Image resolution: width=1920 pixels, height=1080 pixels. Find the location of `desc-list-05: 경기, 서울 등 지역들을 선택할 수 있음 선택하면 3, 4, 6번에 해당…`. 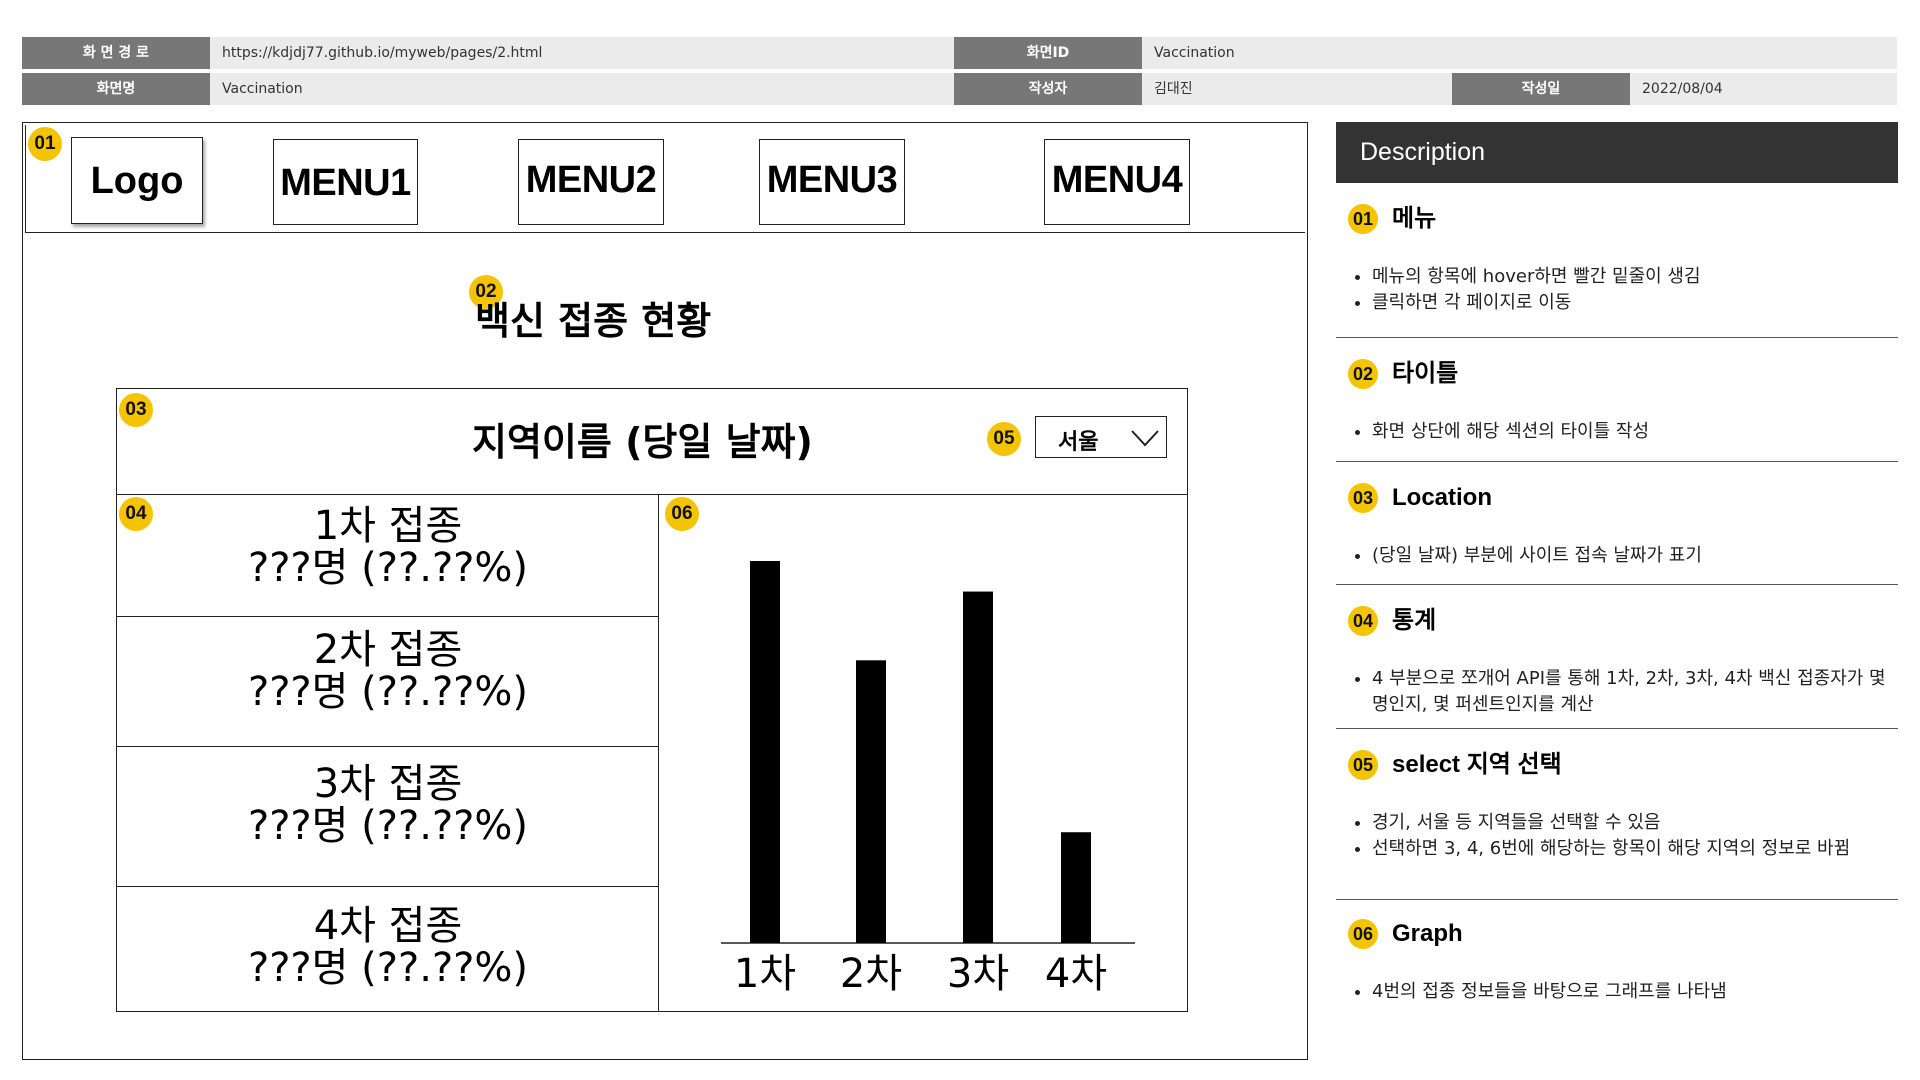

desc-list-05: 경기, 서울 등 지역들을 선택할 수 있음 선택하면 3, 4, 6번에 해당… is located at coordinates (1623, 836).